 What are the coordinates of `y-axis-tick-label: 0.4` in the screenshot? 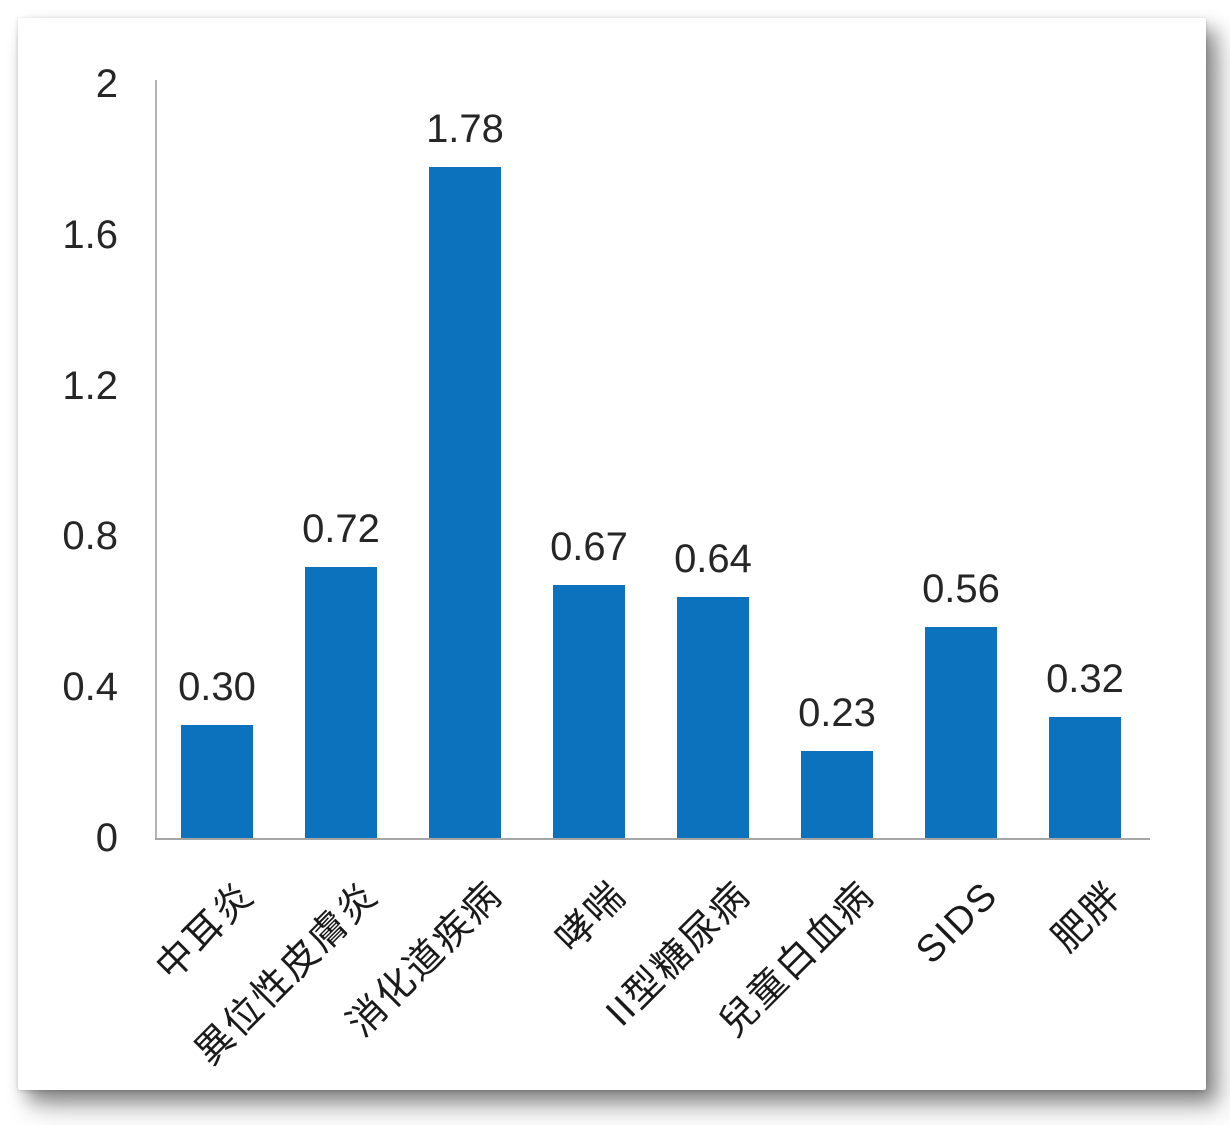 It's located at (90, 687).